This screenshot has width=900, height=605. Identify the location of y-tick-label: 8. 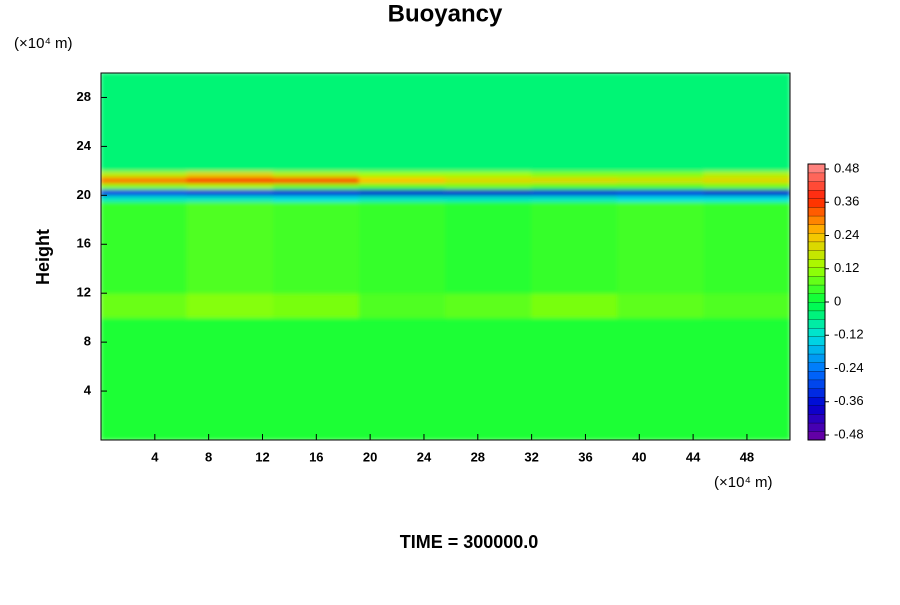
(87, 341).